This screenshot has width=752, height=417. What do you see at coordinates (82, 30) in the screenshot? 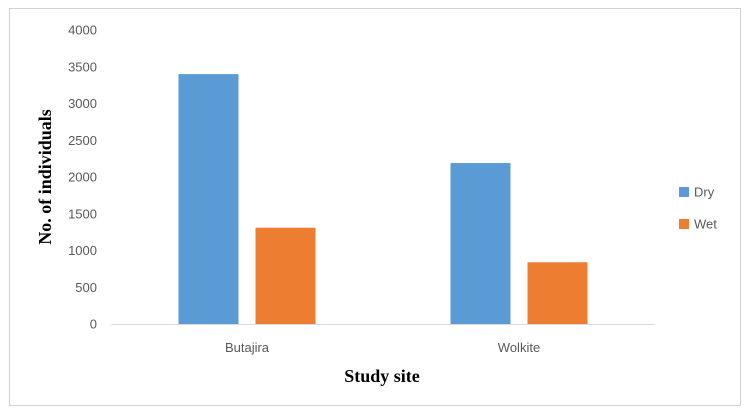
I see `y-tick-label: 4000` at bounding box center [82, 30].